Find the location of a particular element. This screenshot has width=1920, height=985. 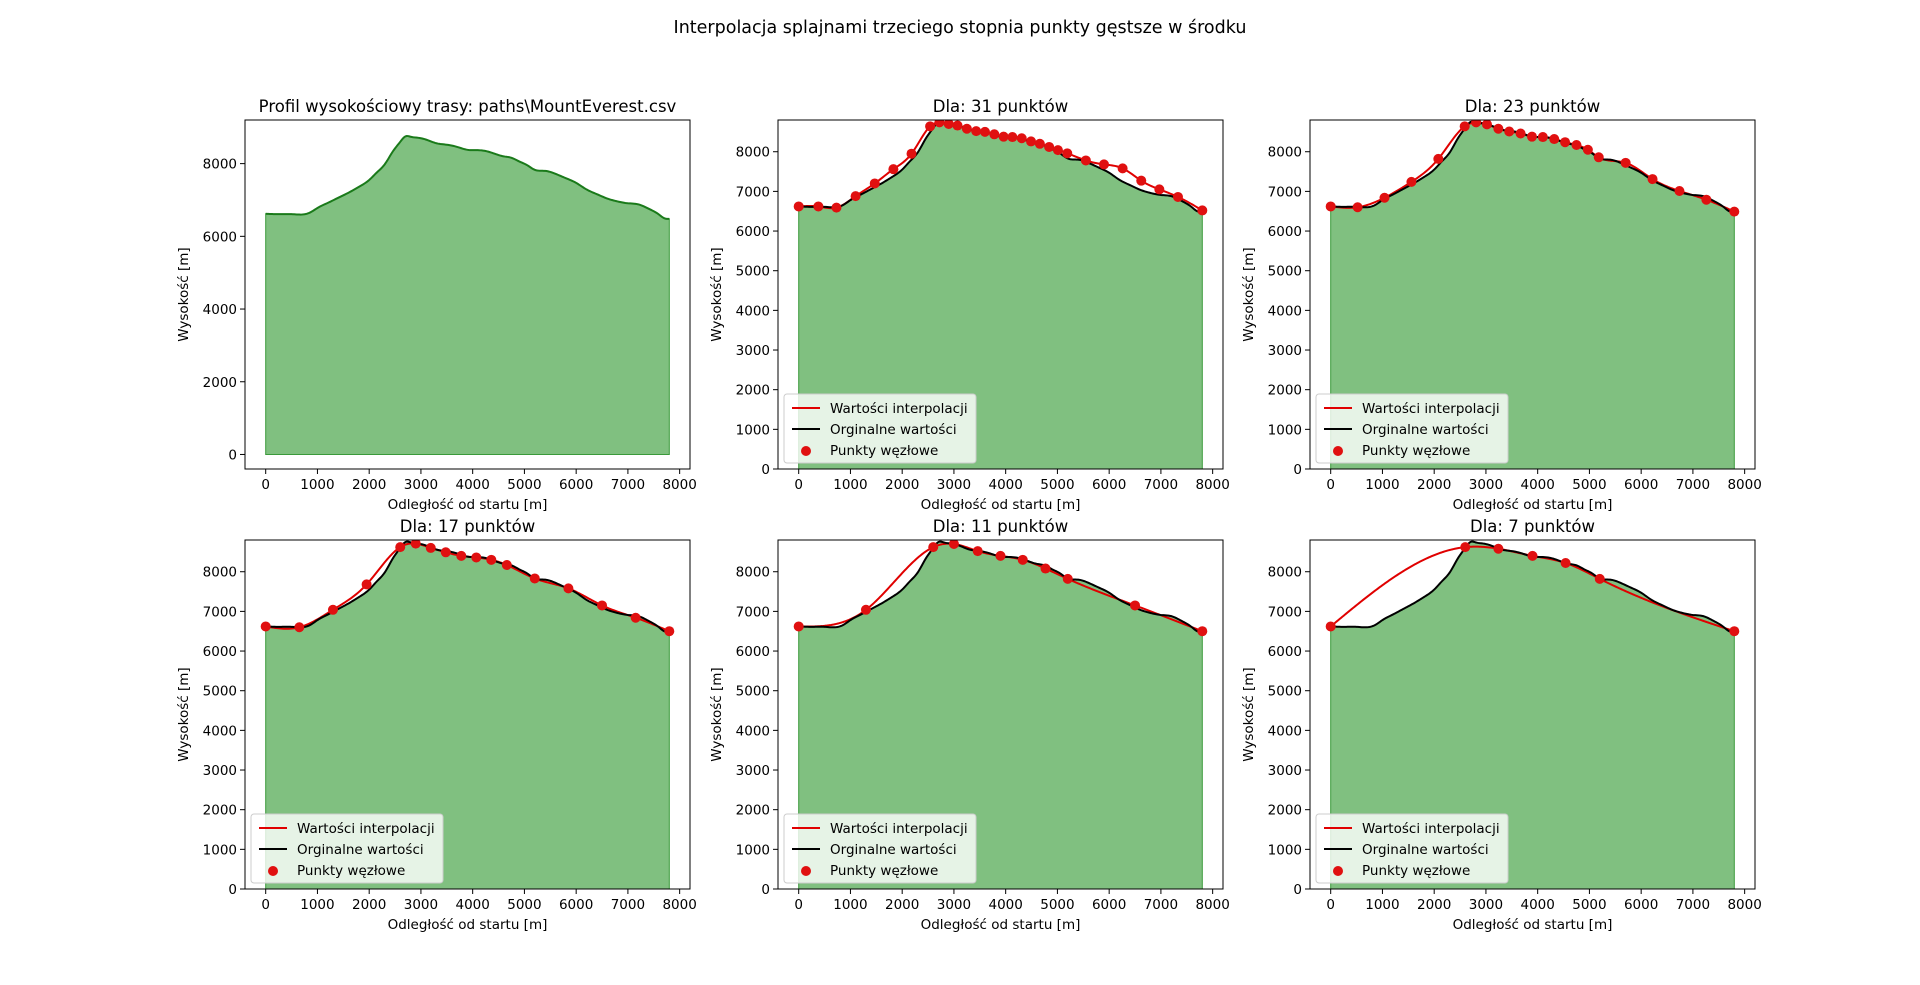

subplot-title: Dla: 17 punktów is located at coordinates (467, 526).